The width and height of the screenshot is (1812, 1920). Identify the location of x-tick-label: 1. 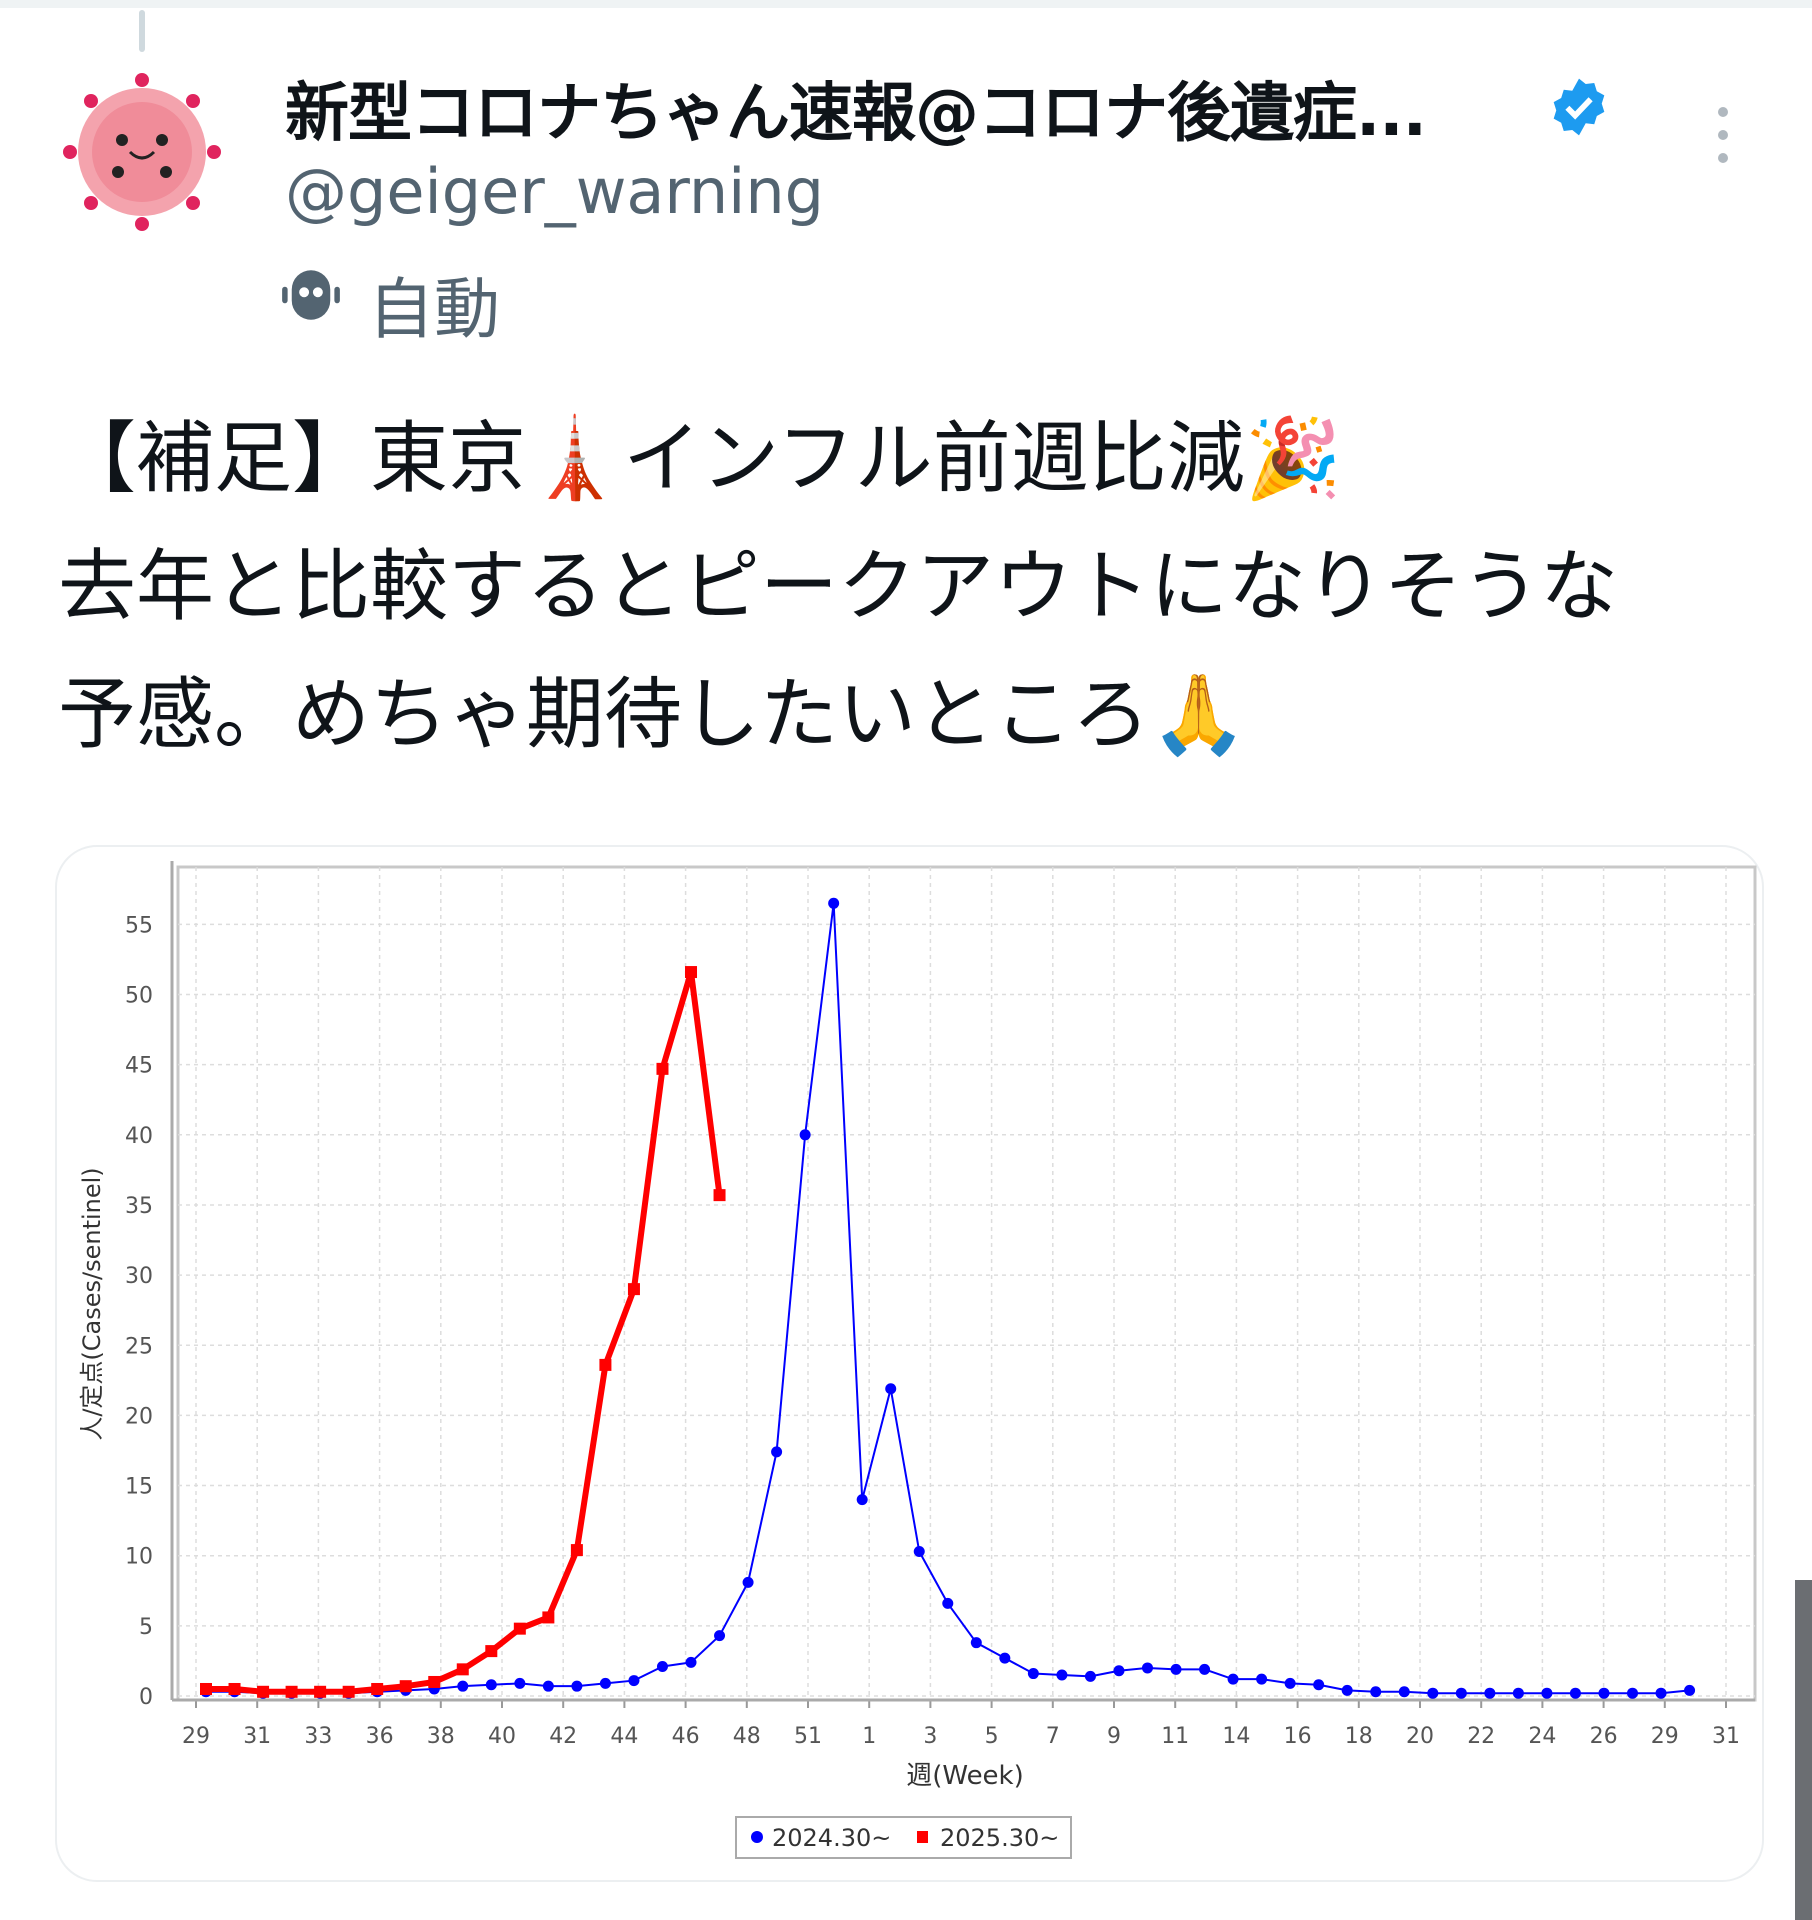
(869, 1736).